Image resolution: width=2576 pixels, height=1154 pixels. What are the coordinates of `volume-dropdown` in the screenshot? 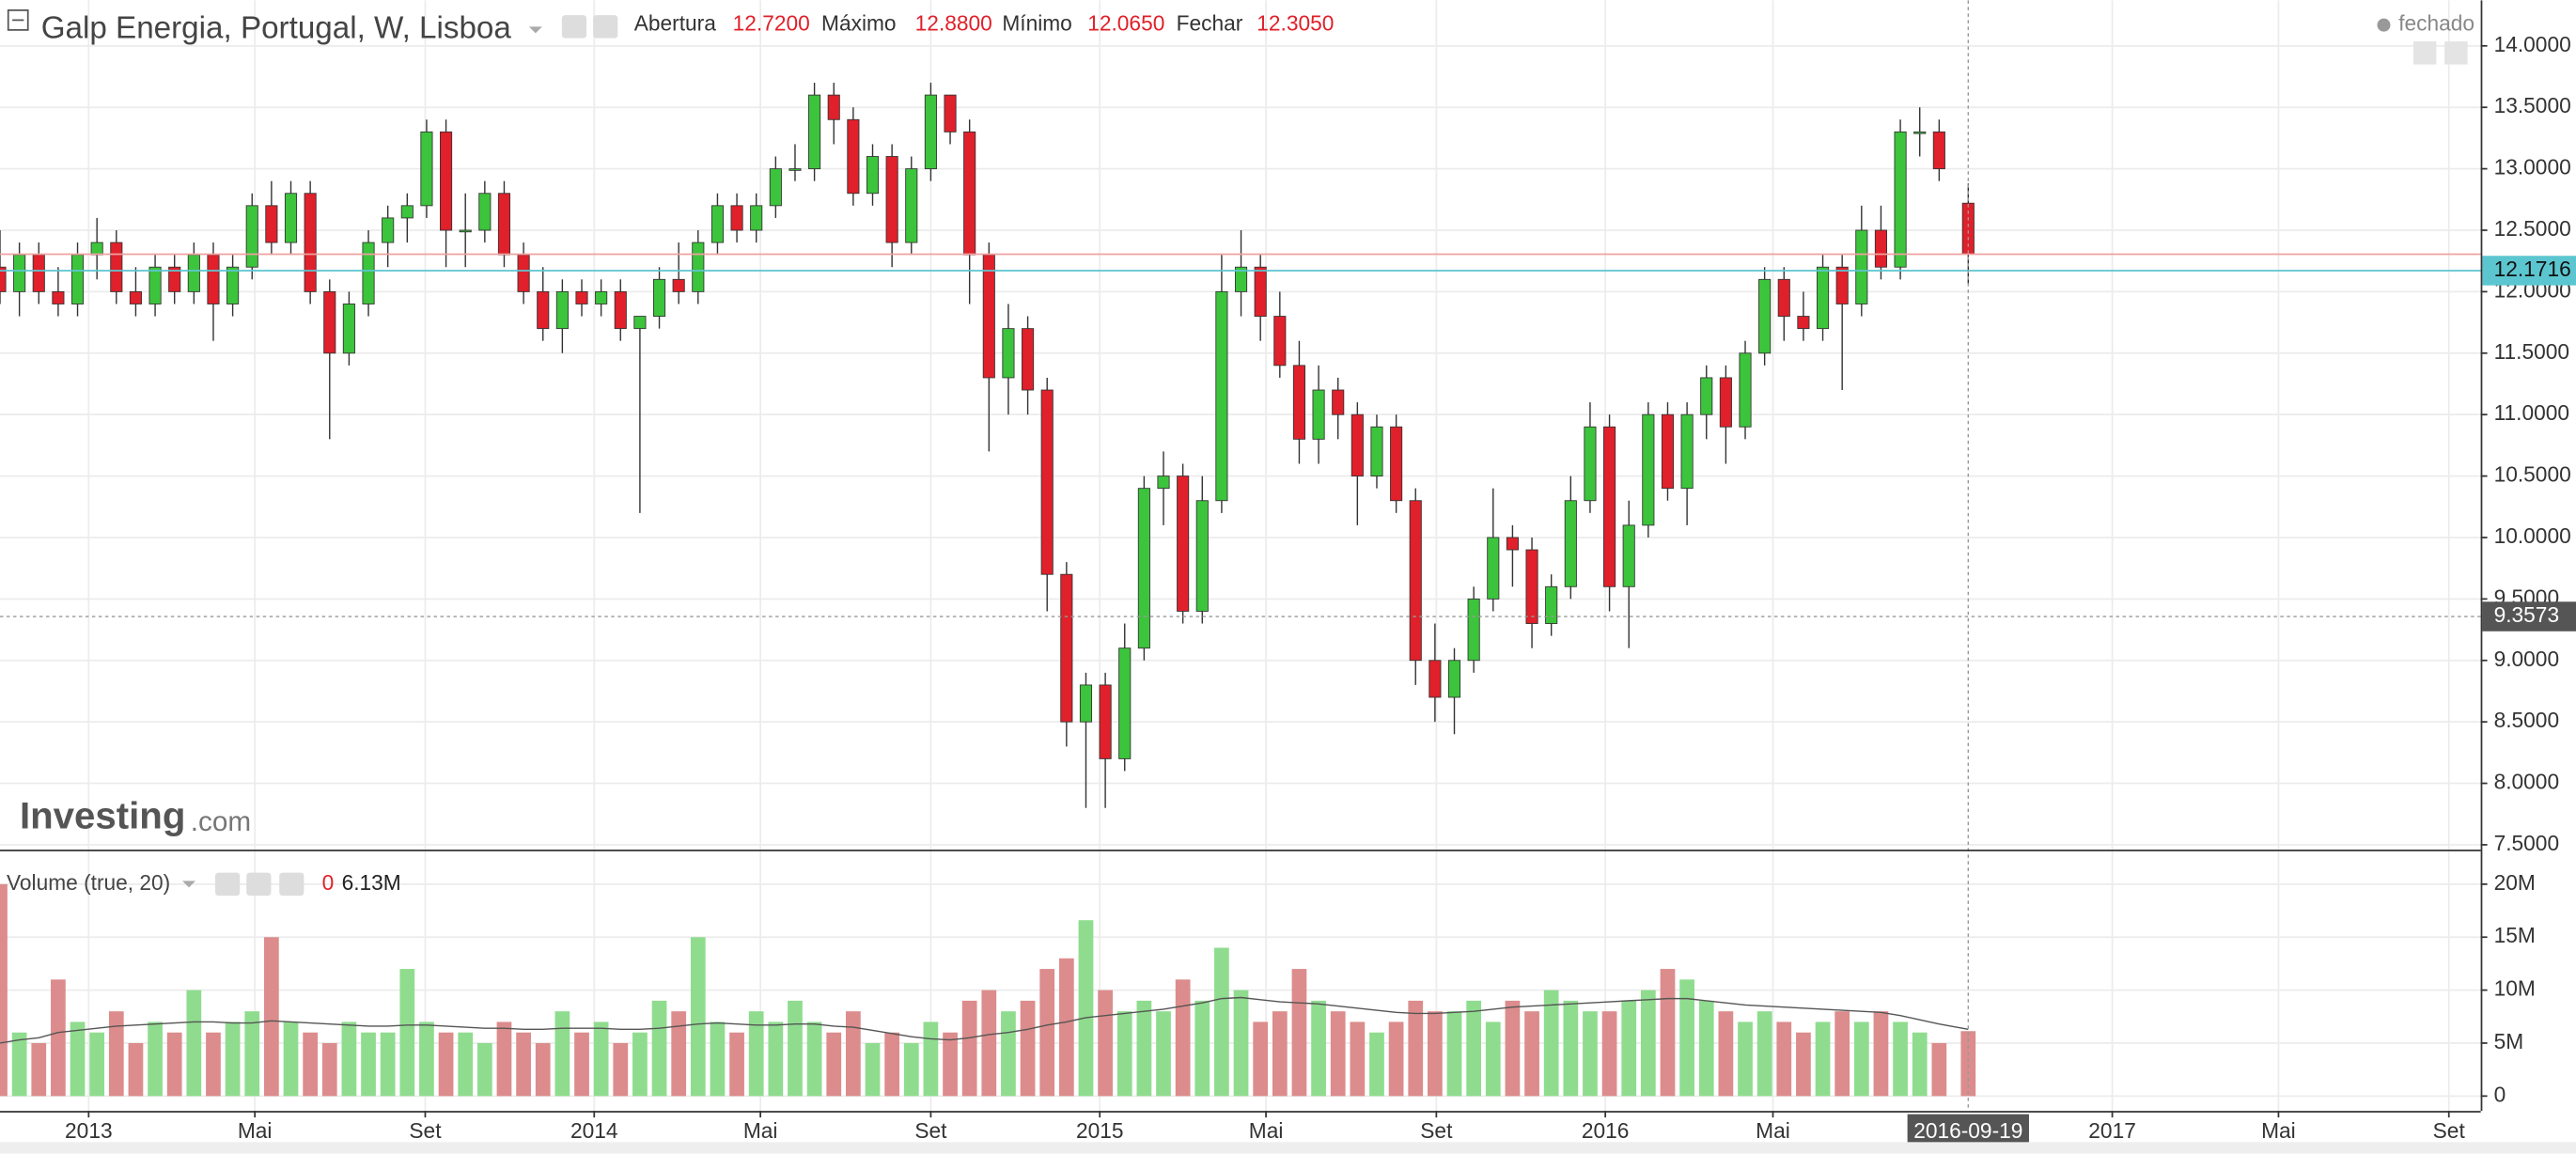 It's located at (189, 884).